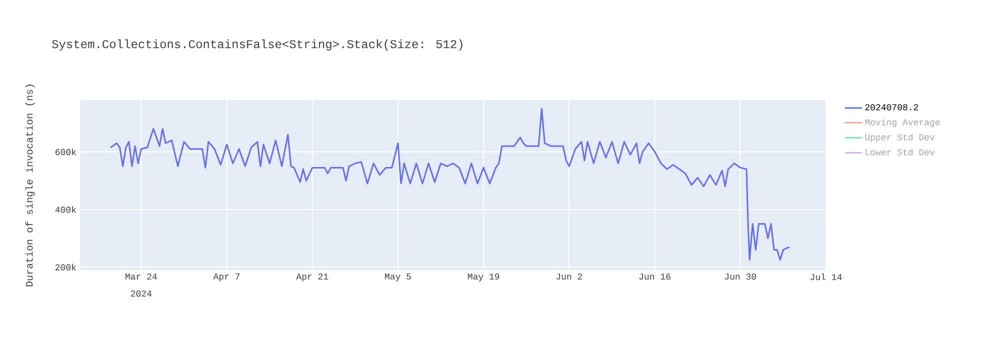 This screenshot has width=1000, height=350. What do you see at coordinates (257, 45) in the screenshot?
I see `chart-title: System.Collections.ContainsFalse<String>.Stack(Size: 512)` at bounding box center [257, 45].